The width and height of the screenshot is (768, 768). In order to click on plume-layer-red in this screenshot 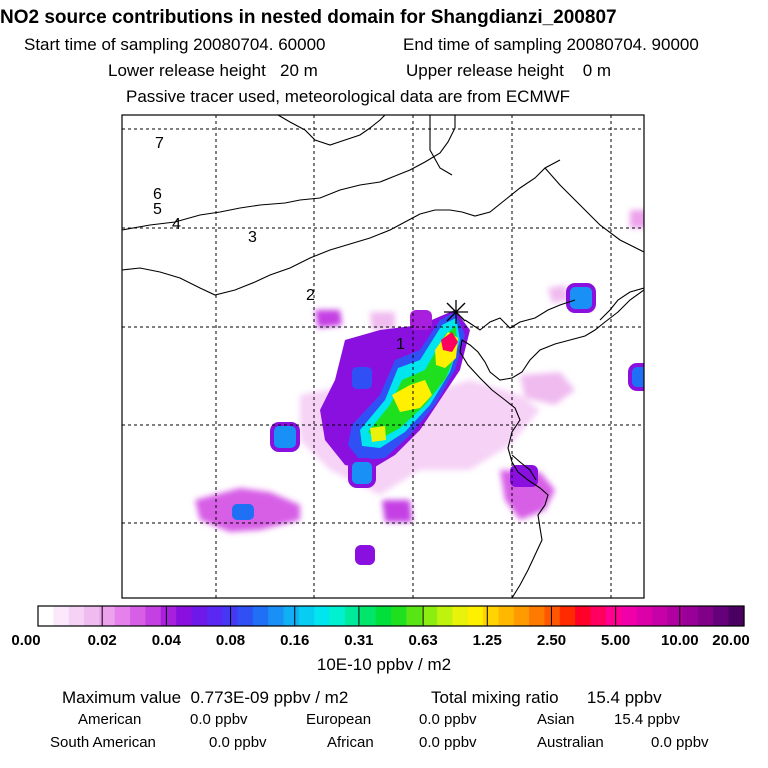, I will do `click(449, 342)`.